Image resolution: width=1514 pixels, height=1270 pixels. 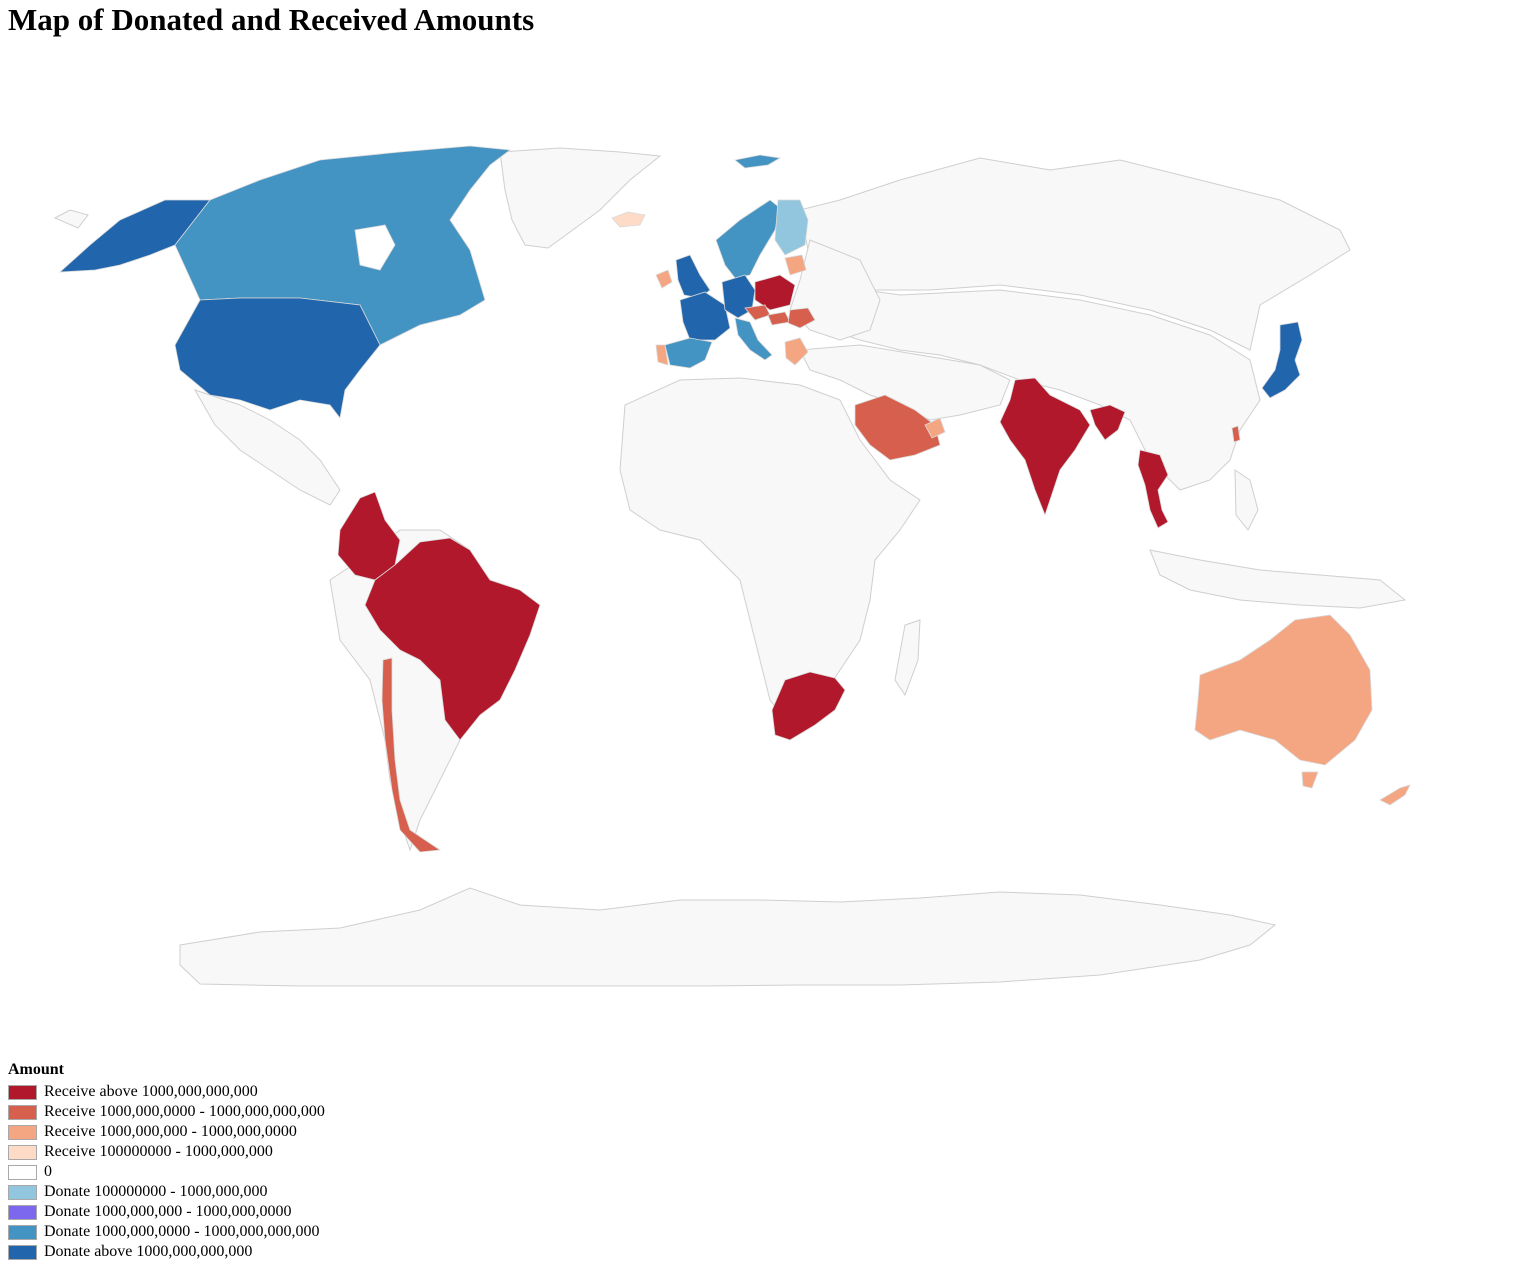 What do you see at coordinates (1153, 489) in the screenshot?
I see `country-thailand` at bounding box center [1153, 489].